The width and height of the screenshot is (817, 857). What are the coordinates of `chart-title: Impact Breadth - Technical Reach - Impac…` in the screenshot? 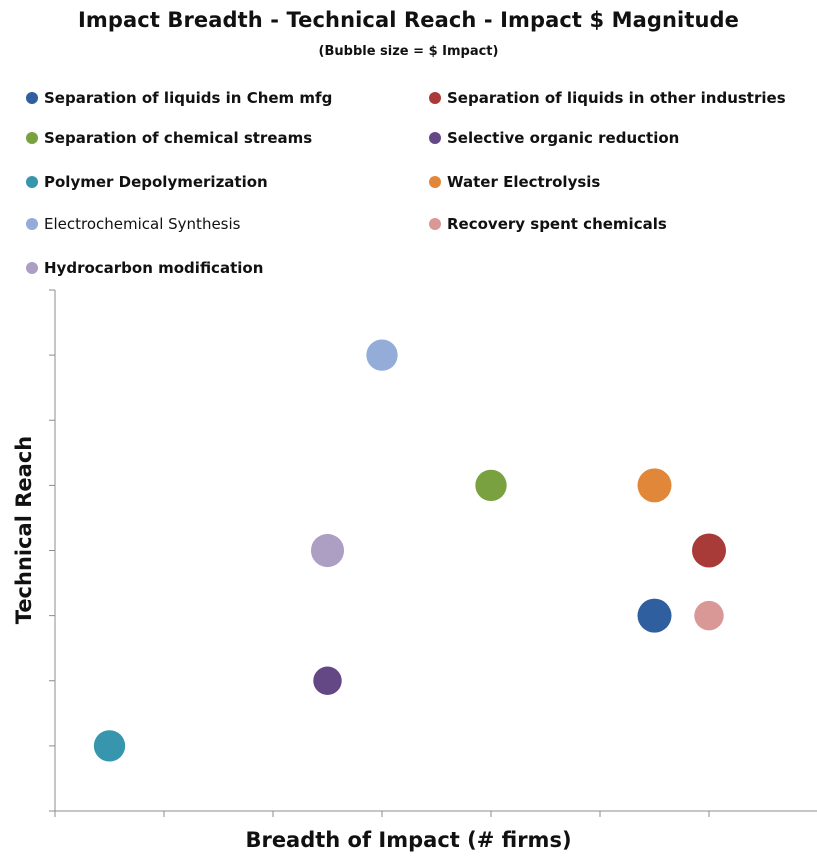 It's located at (408, 20).